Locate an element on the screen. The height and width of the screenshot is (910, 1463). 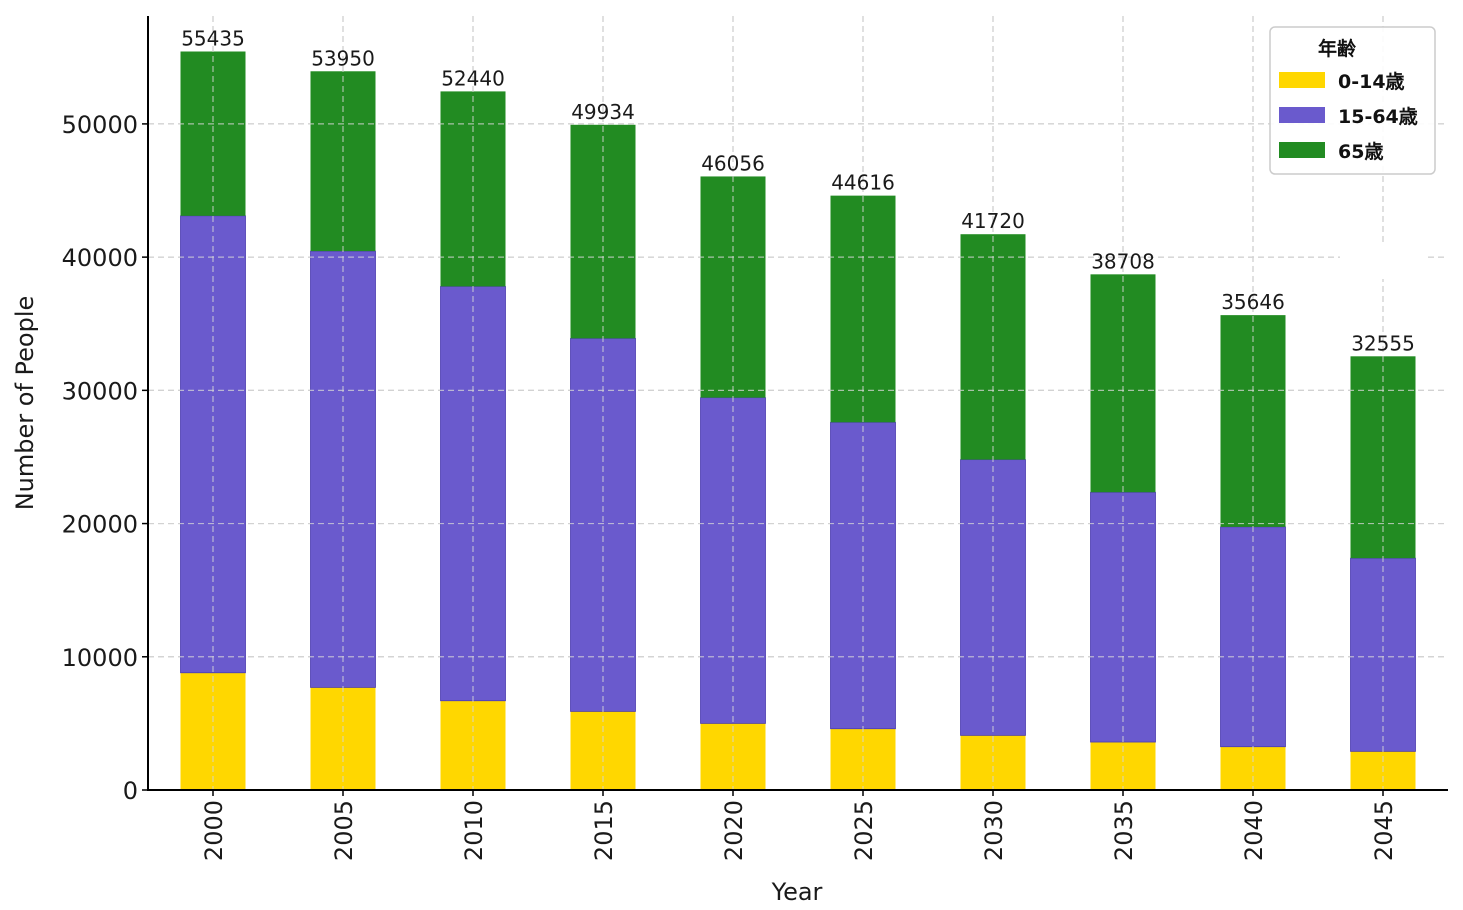
legend-frame is located at coordinates (1352, 100).